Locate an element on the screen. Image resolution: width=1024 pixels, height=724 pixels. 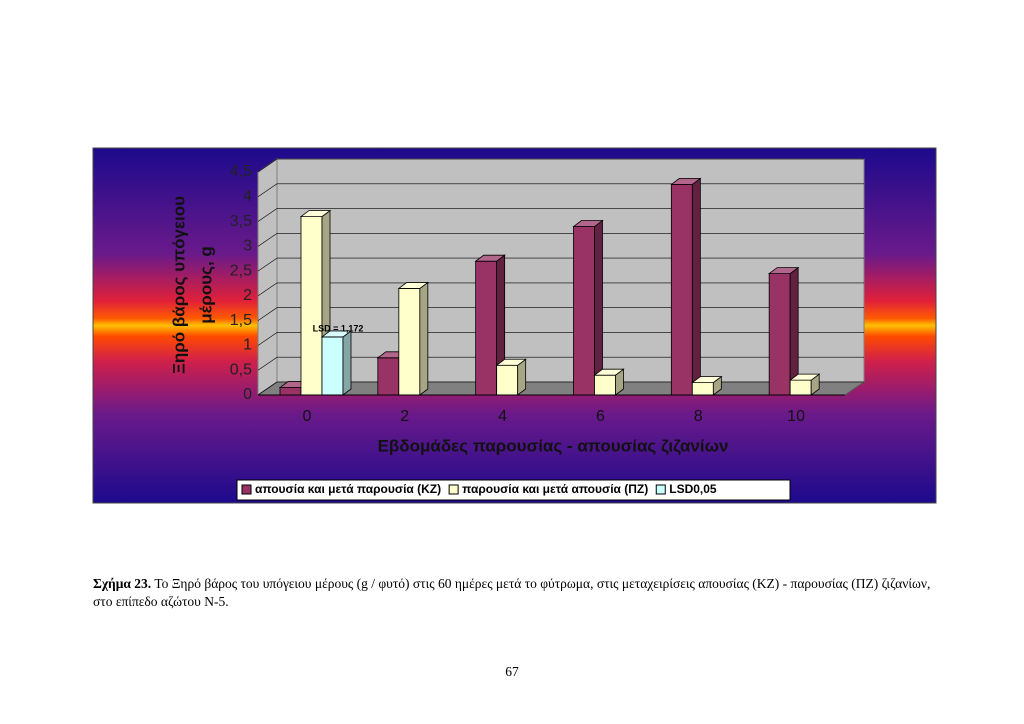
x-tick-label: 6 is located at coordinates (600, 416).